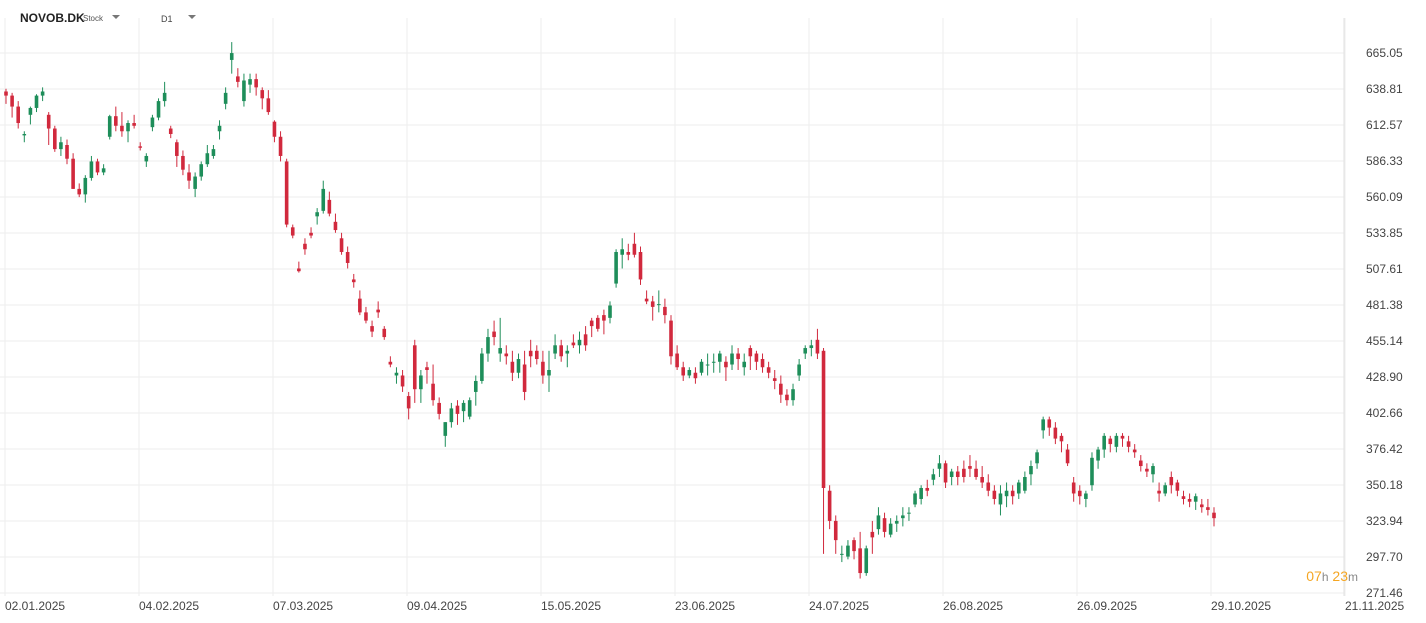 The width and height of the screenshot is (1426, 623). Describe the element at coordinates (1384, 593) in the screenshot. I see `y-tick-label: 271.46` at that location.